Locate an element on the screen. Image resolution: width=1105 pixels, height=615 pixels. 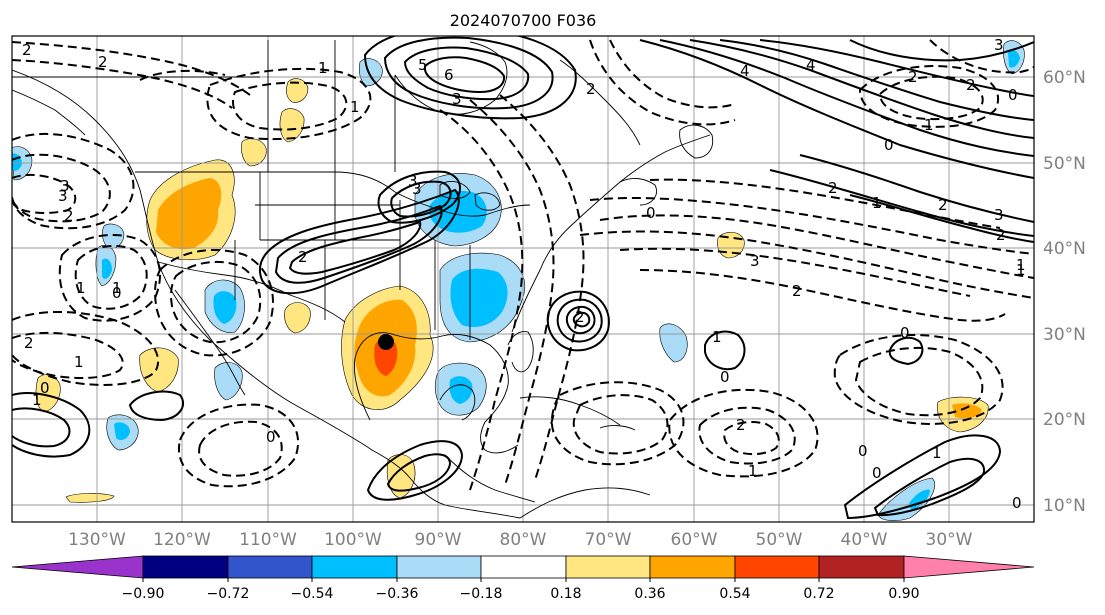
yucatan is located at coordinates (457, 402).